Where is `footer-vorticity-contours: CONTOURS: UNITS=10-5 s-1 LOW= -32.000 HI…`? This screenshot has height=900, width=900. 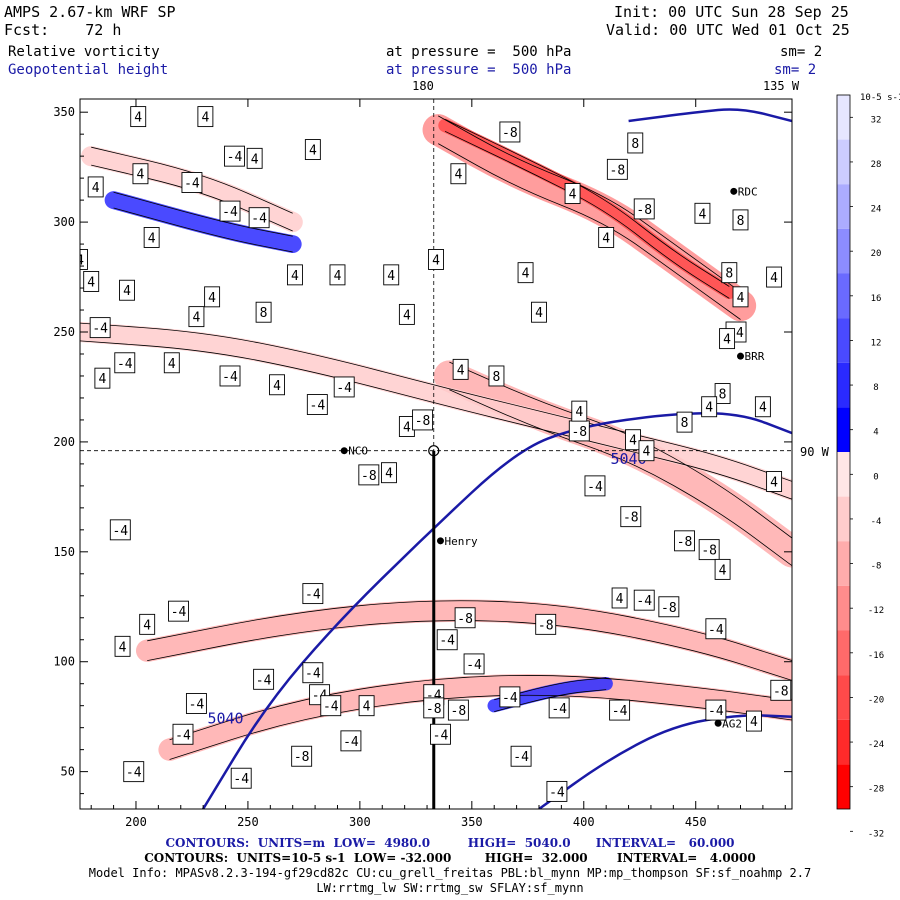 footer-vorticity-contours: CONTOURS: UNITS=10-5 s-1 LOW= -32.000 HI… is located at coordinates (450, 858).